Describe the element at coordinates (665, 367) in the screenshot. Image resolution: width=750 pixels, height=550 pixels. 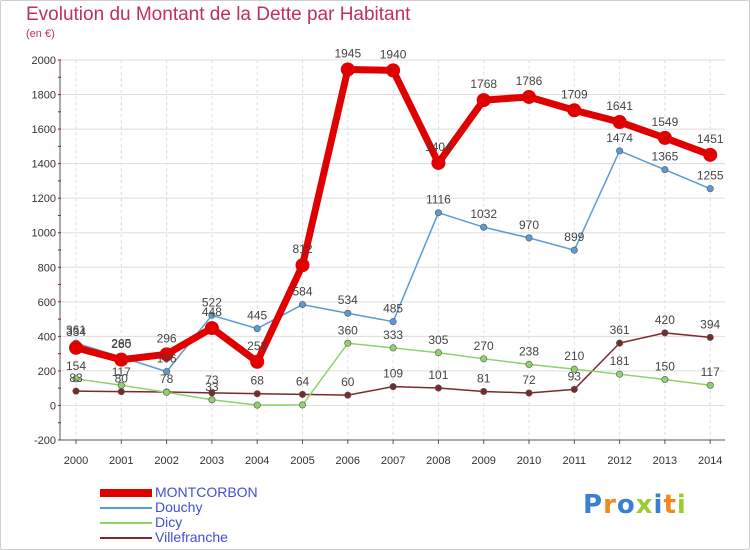
I see `data-label: 150` at that location.